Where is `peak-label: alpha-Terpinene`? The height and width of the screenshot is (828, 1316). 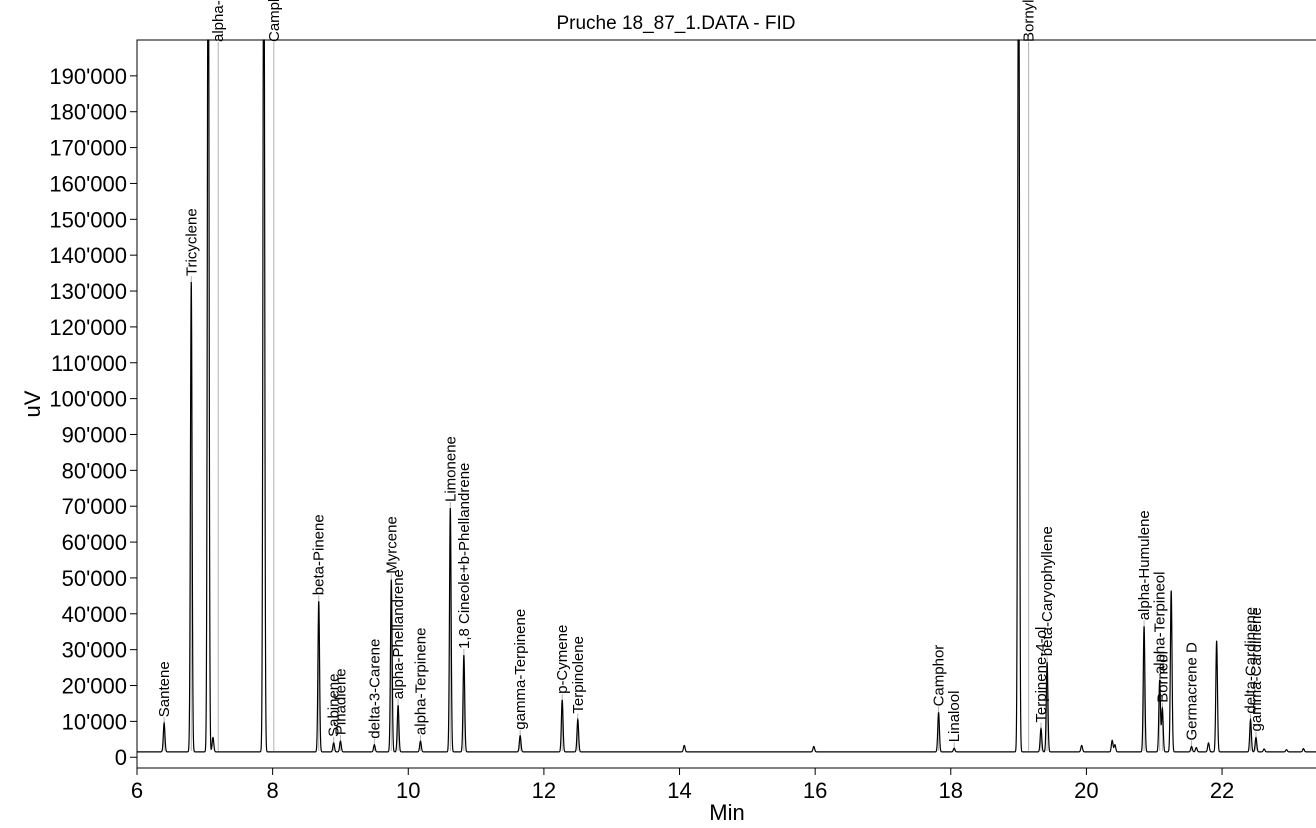
peak-label: alpha-Terpinene is located at coordinates (421, 682).